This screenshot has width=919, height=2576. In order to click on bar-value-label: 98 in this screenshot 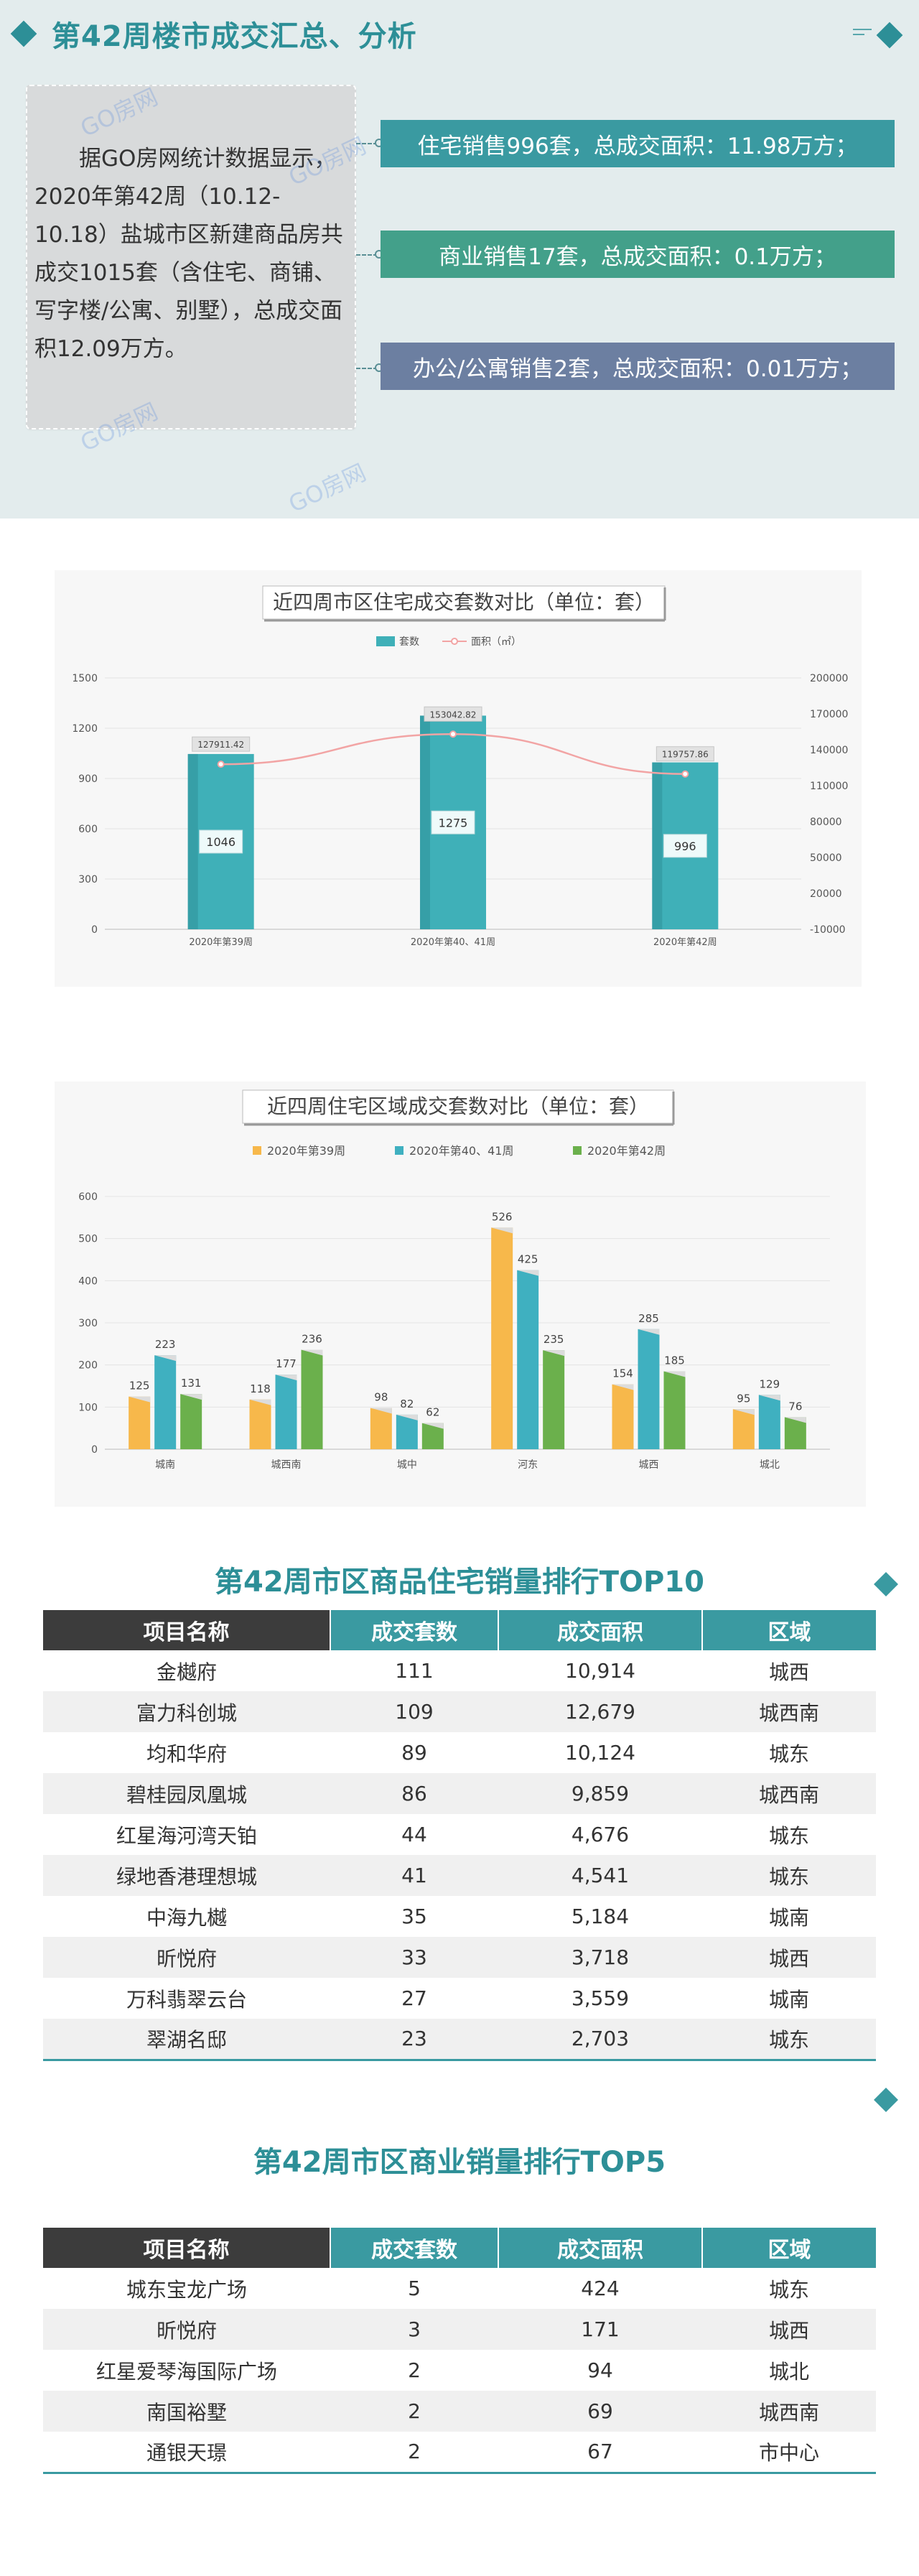, I will do `click(381, 1397)`.